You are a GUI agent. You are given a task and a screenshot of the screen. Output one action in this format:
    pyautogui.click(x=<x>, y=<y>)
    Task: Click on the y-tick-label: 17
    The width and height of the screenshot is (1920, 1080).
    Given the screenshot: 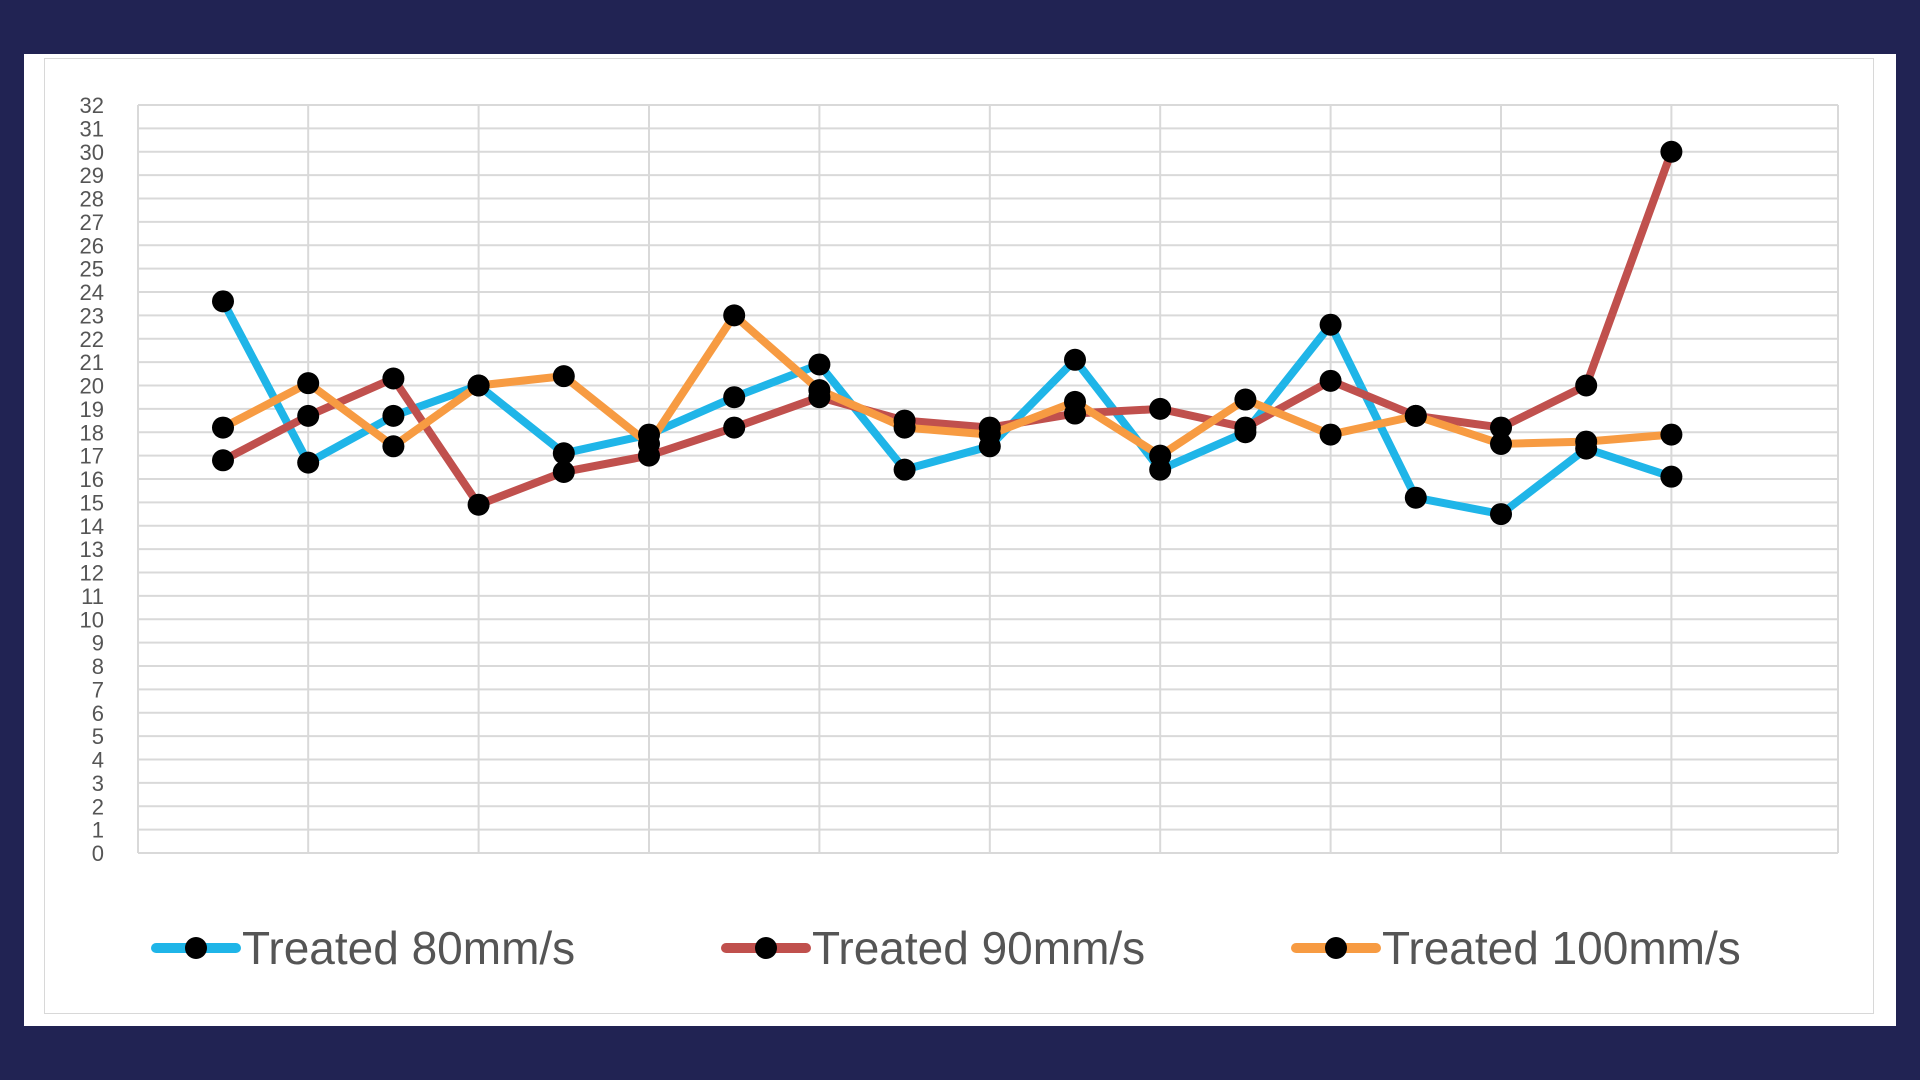 What is the action you would take?
    pyautogui.click(x=92, y=456)
    